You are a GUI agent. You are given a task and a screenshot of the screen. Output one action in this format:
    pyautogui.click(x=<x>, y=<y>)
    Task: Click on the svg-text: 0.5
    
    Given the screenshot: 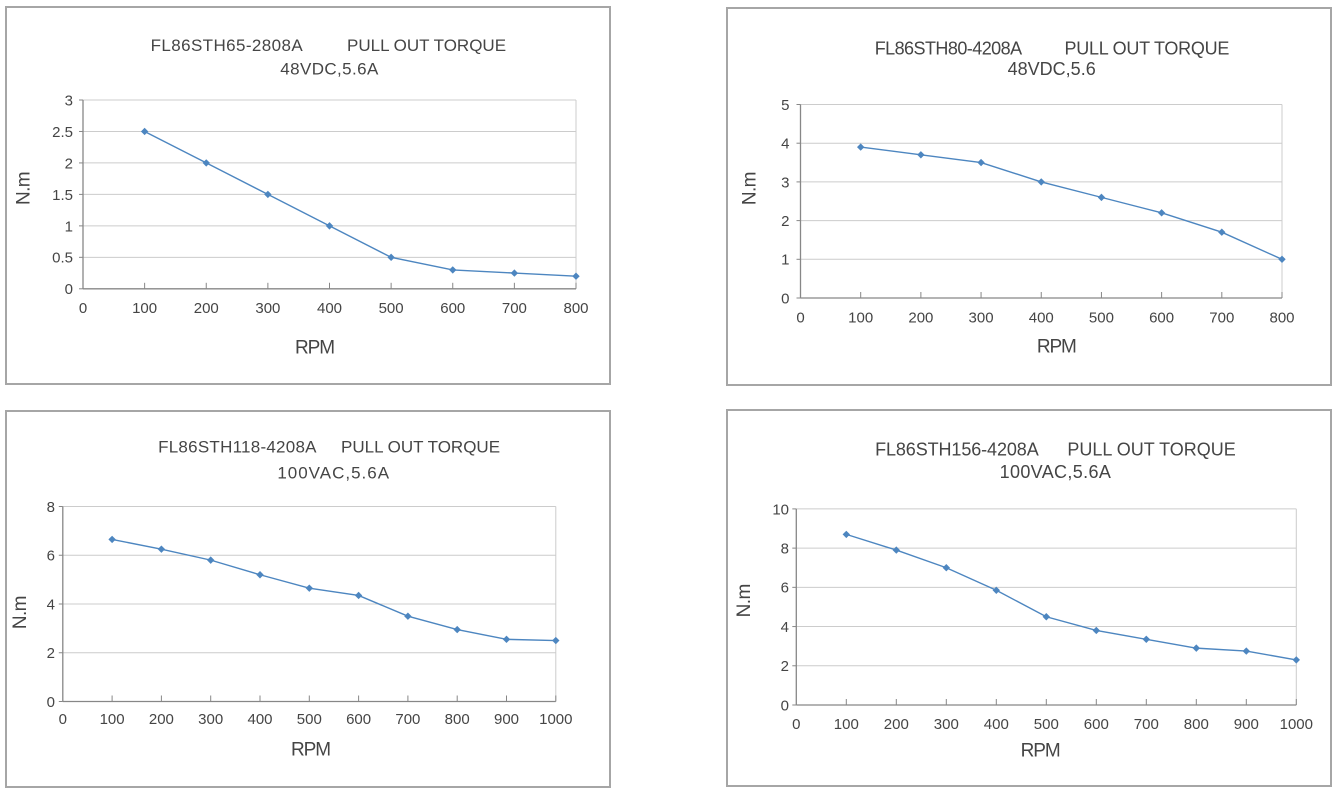 What is the action you would take?
    pyautogui.click(x=62, y=258)
    